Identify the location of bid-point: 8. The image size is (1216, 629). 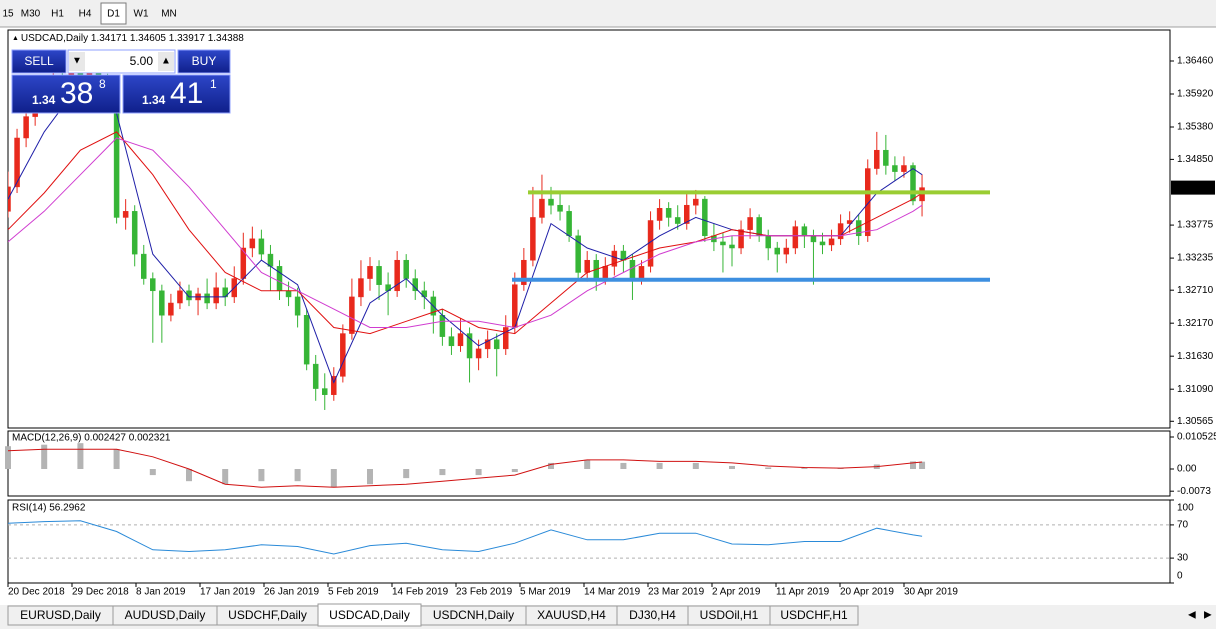
(102, 84).